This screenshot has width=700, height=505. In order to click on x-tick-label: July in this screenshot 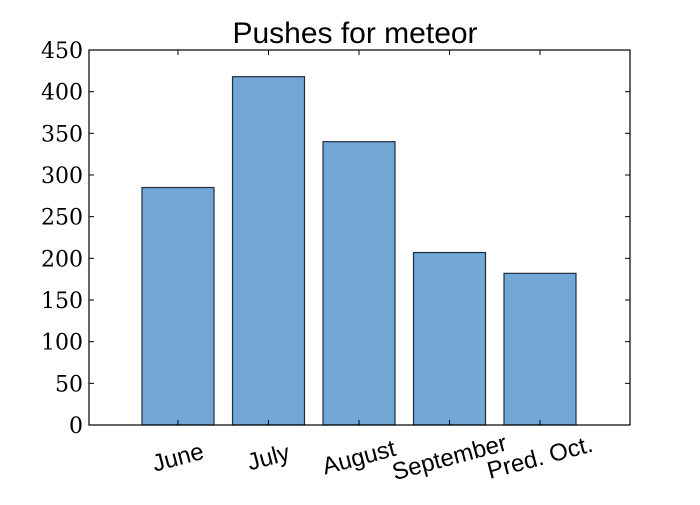, I will do `click(268, 457)`.